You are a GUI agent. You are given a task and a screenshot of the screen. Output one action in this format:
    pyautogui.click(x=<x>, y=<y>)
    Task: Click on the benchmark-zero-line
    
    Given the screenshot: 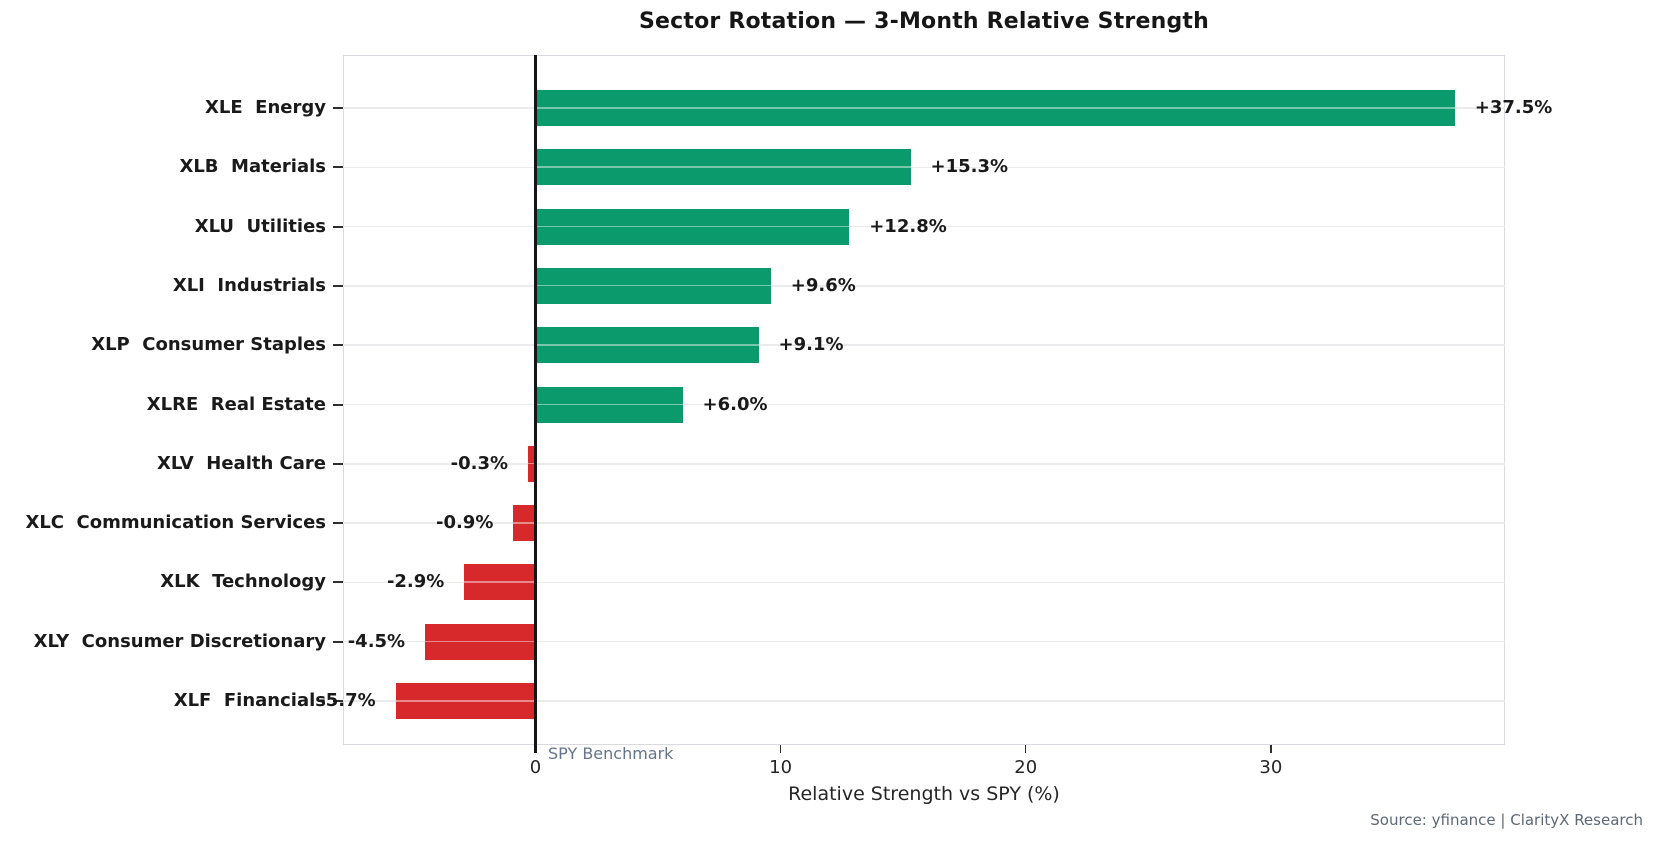 What is the action you would take?
    pyautogui.click(x=535, y=404)
    